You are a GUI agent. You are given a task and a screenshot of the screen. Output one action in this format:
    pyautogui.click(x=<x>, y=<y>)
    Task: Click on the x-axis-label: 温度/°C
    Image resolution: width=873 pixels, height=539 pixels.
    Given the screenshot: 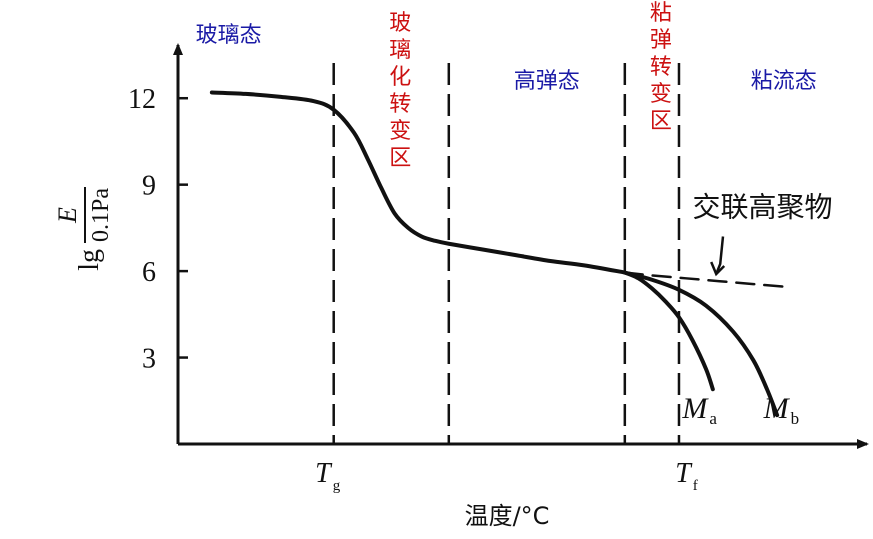 What is the action you would take?
    pyautogui.click(x=507, y=516)
    